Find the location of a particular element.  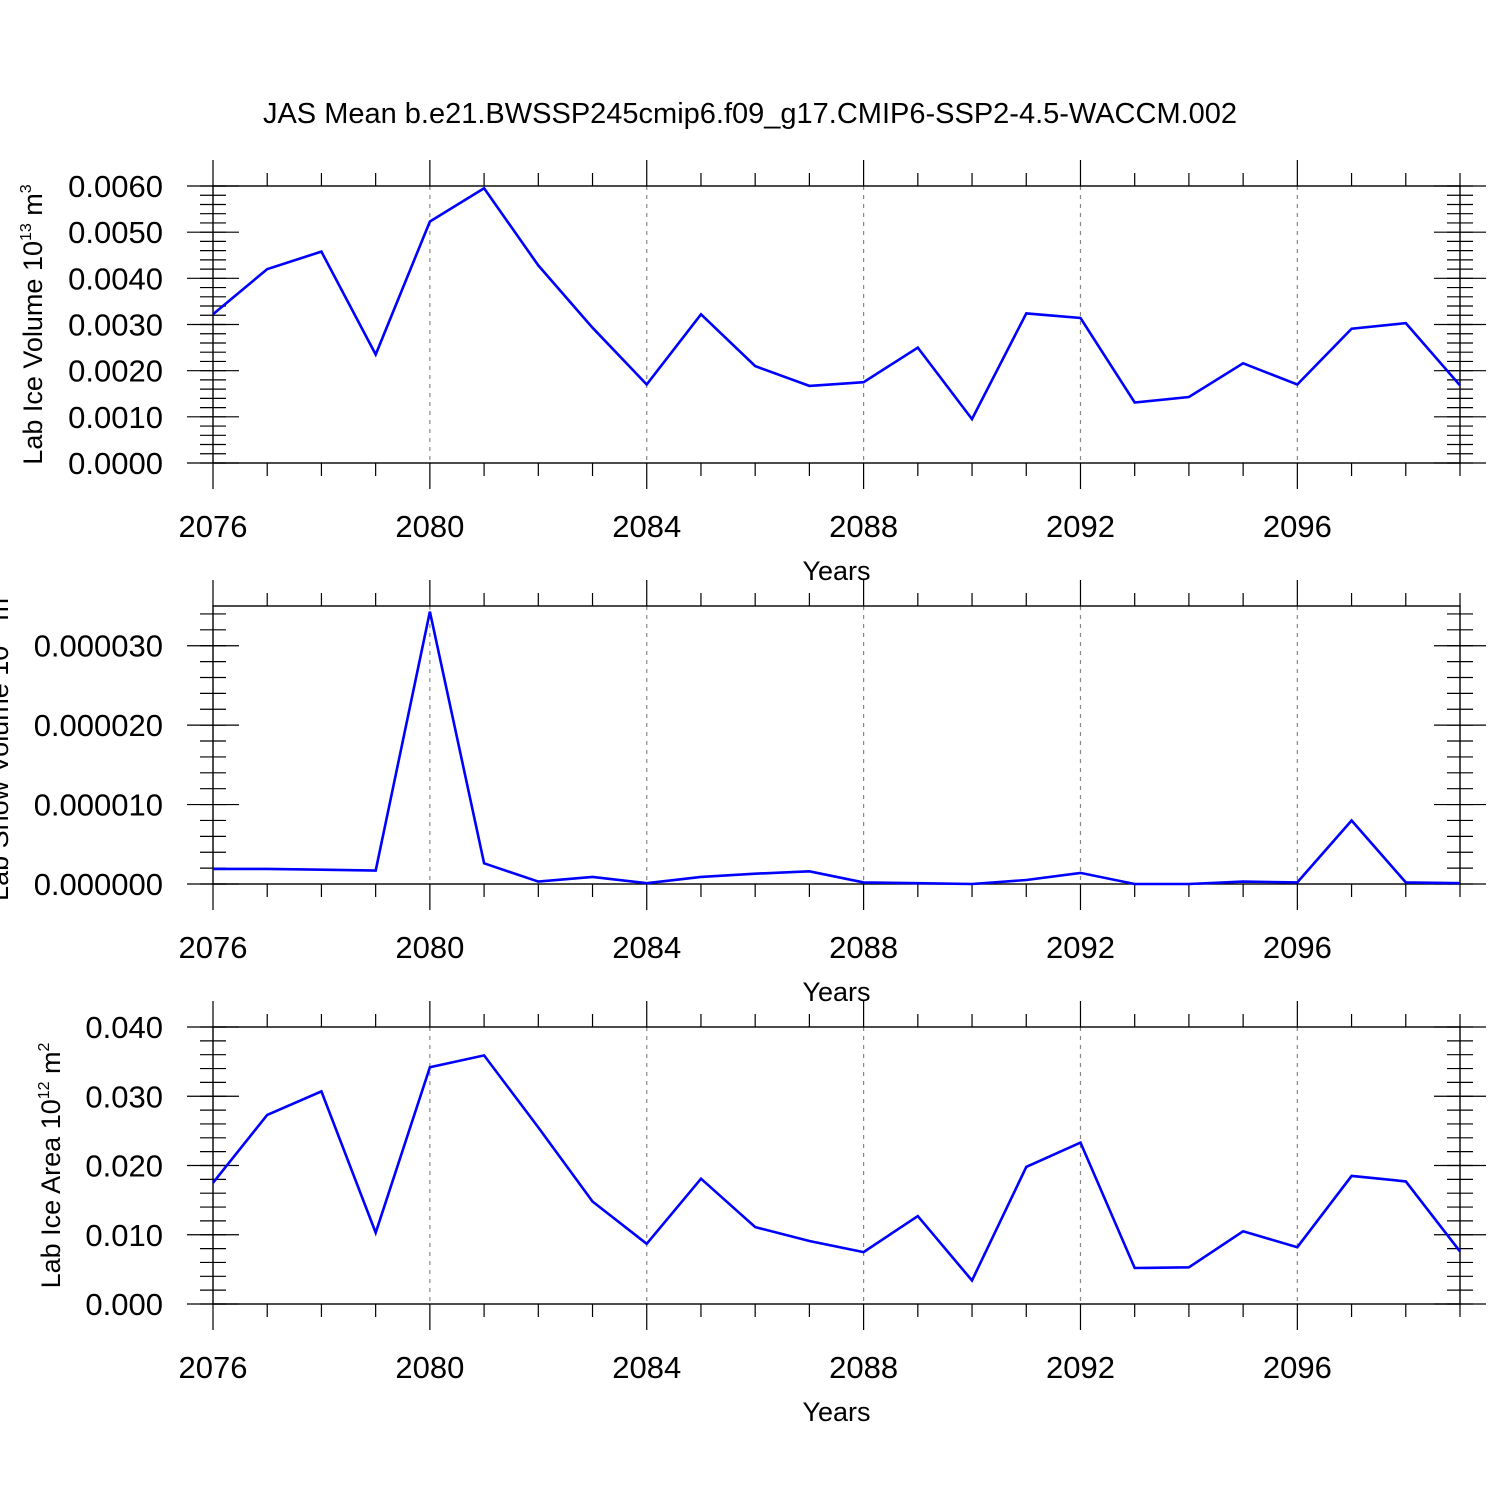

y-tick-label: 0.0020 is located at coordinates (115, 371).